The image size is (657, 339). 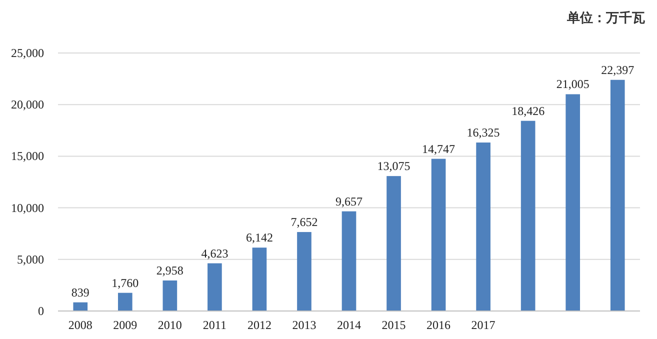 What do you see at coordinates (393, 166) in the screenshot?
I see `data-label: 13,075` at bounding box center [393, 166].